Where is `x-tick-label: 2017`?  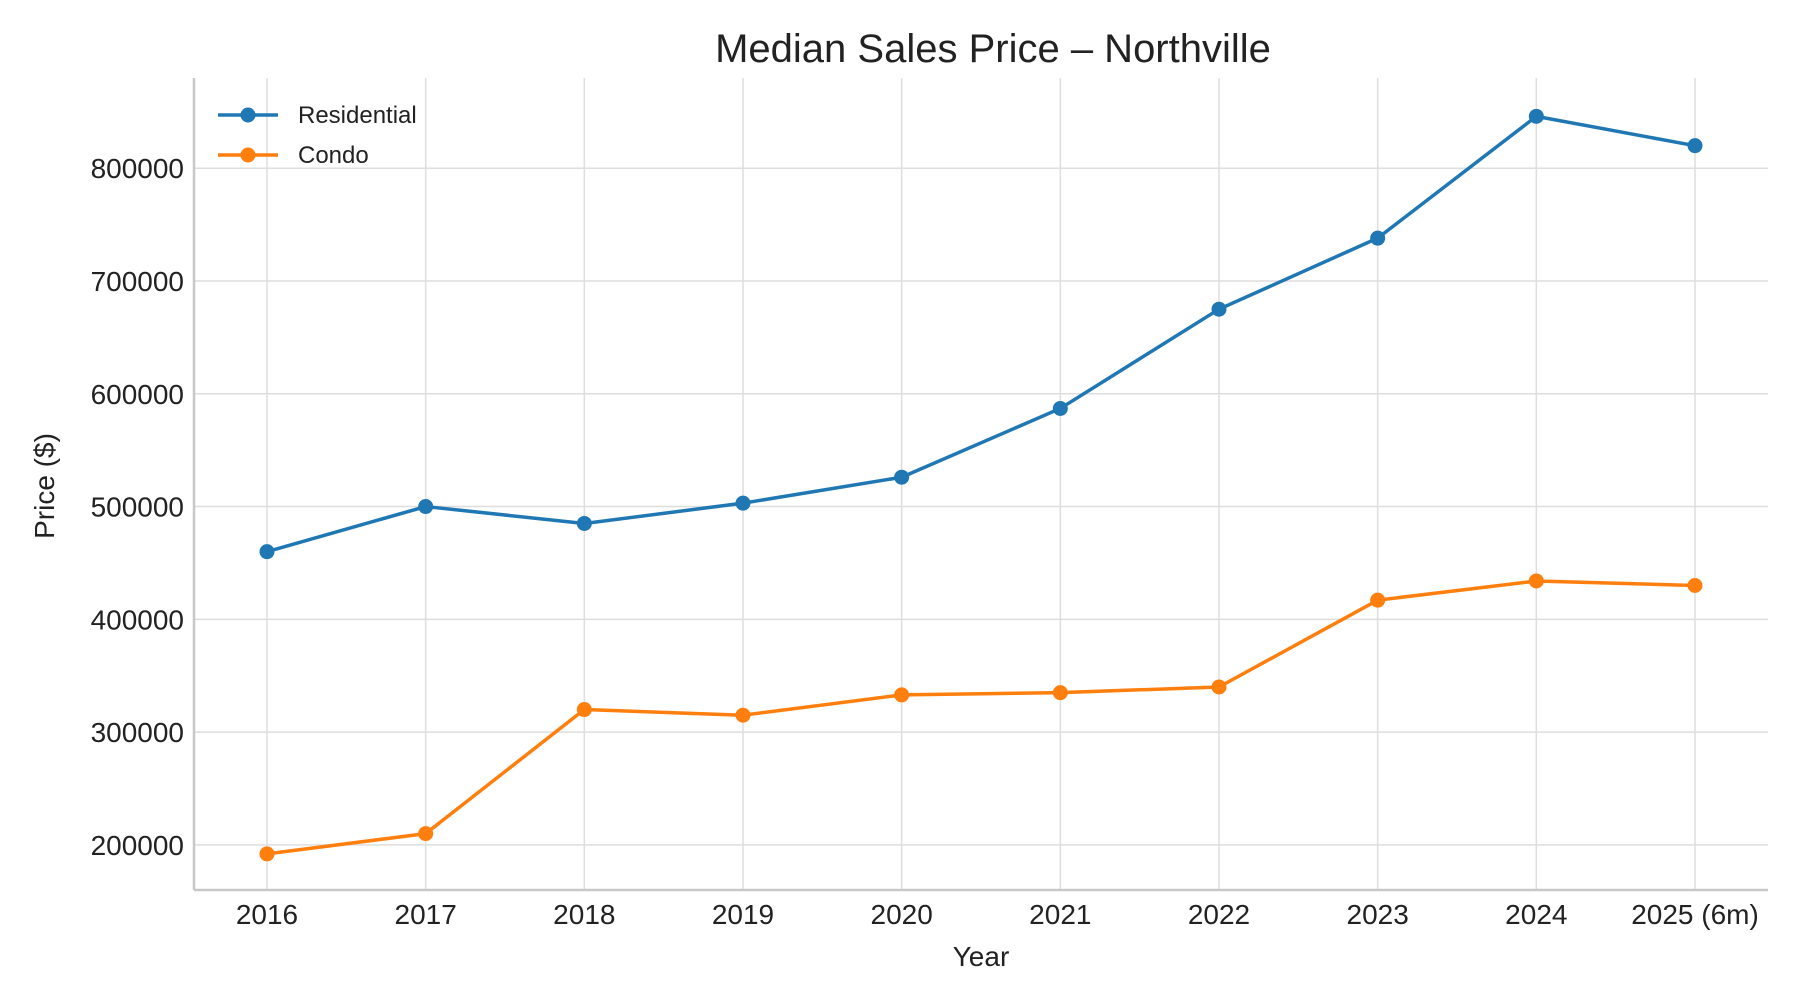 x-tick-label: 2017 is located at coordinates (426, 914).